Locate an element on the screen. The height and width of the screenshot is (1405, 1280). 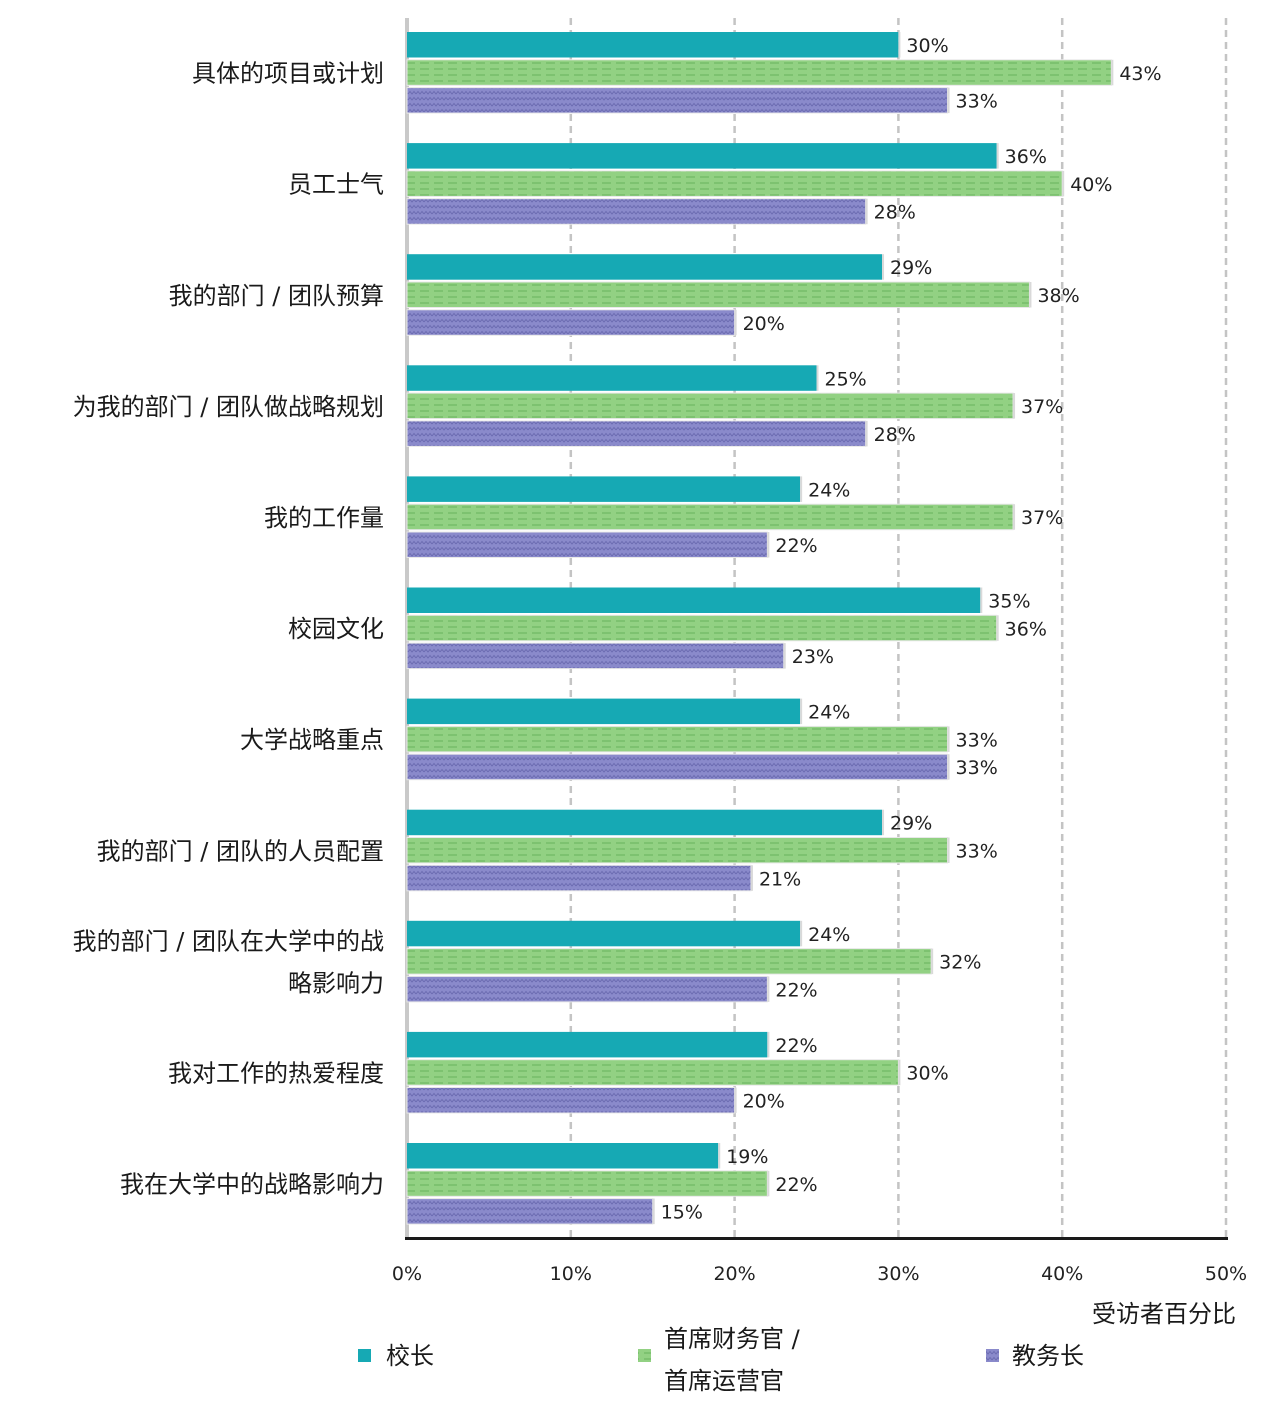
x-tick-label: 0% is located at coordinates (407, 1274).